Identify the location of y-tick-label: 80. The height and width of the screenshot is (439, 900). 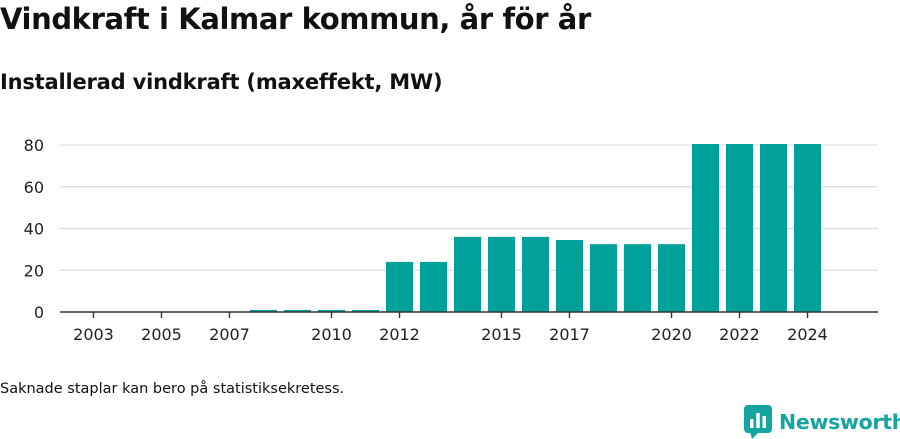
(34, 145).